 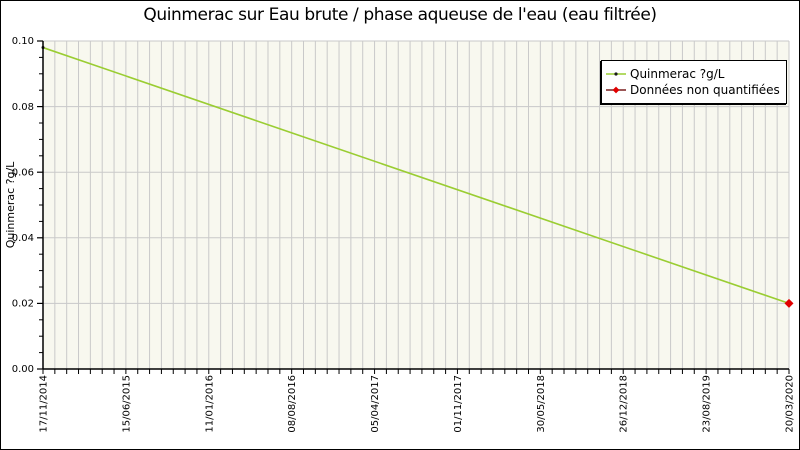 What do you see at coordinates (707, 404) in the screenshot?
I see `x-tick-label: 23/08/2019` at bounding box center [707, 404].